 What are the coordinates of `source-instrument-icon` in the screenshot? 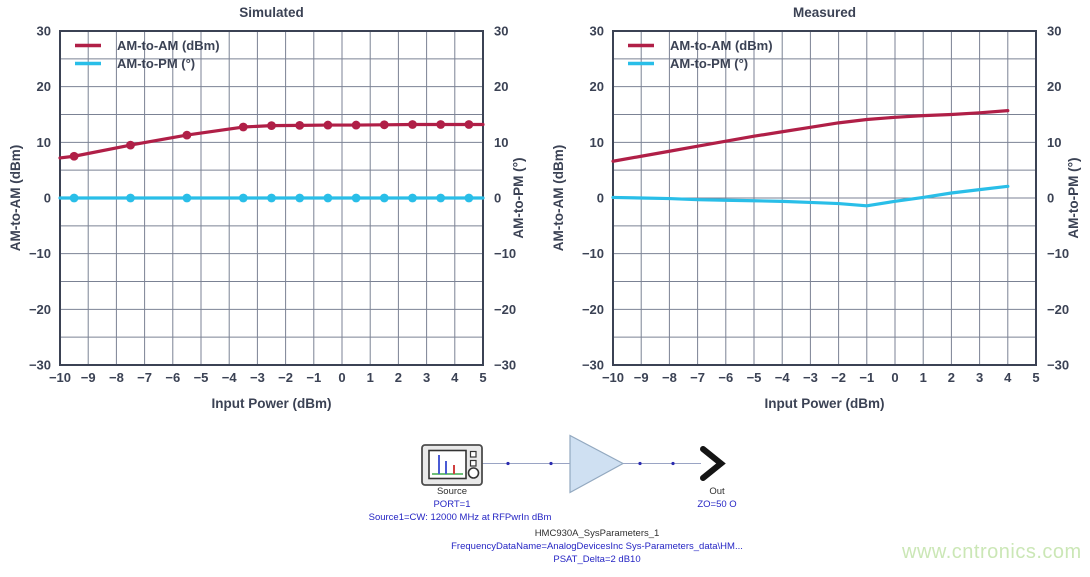 It's located at (452, 465).